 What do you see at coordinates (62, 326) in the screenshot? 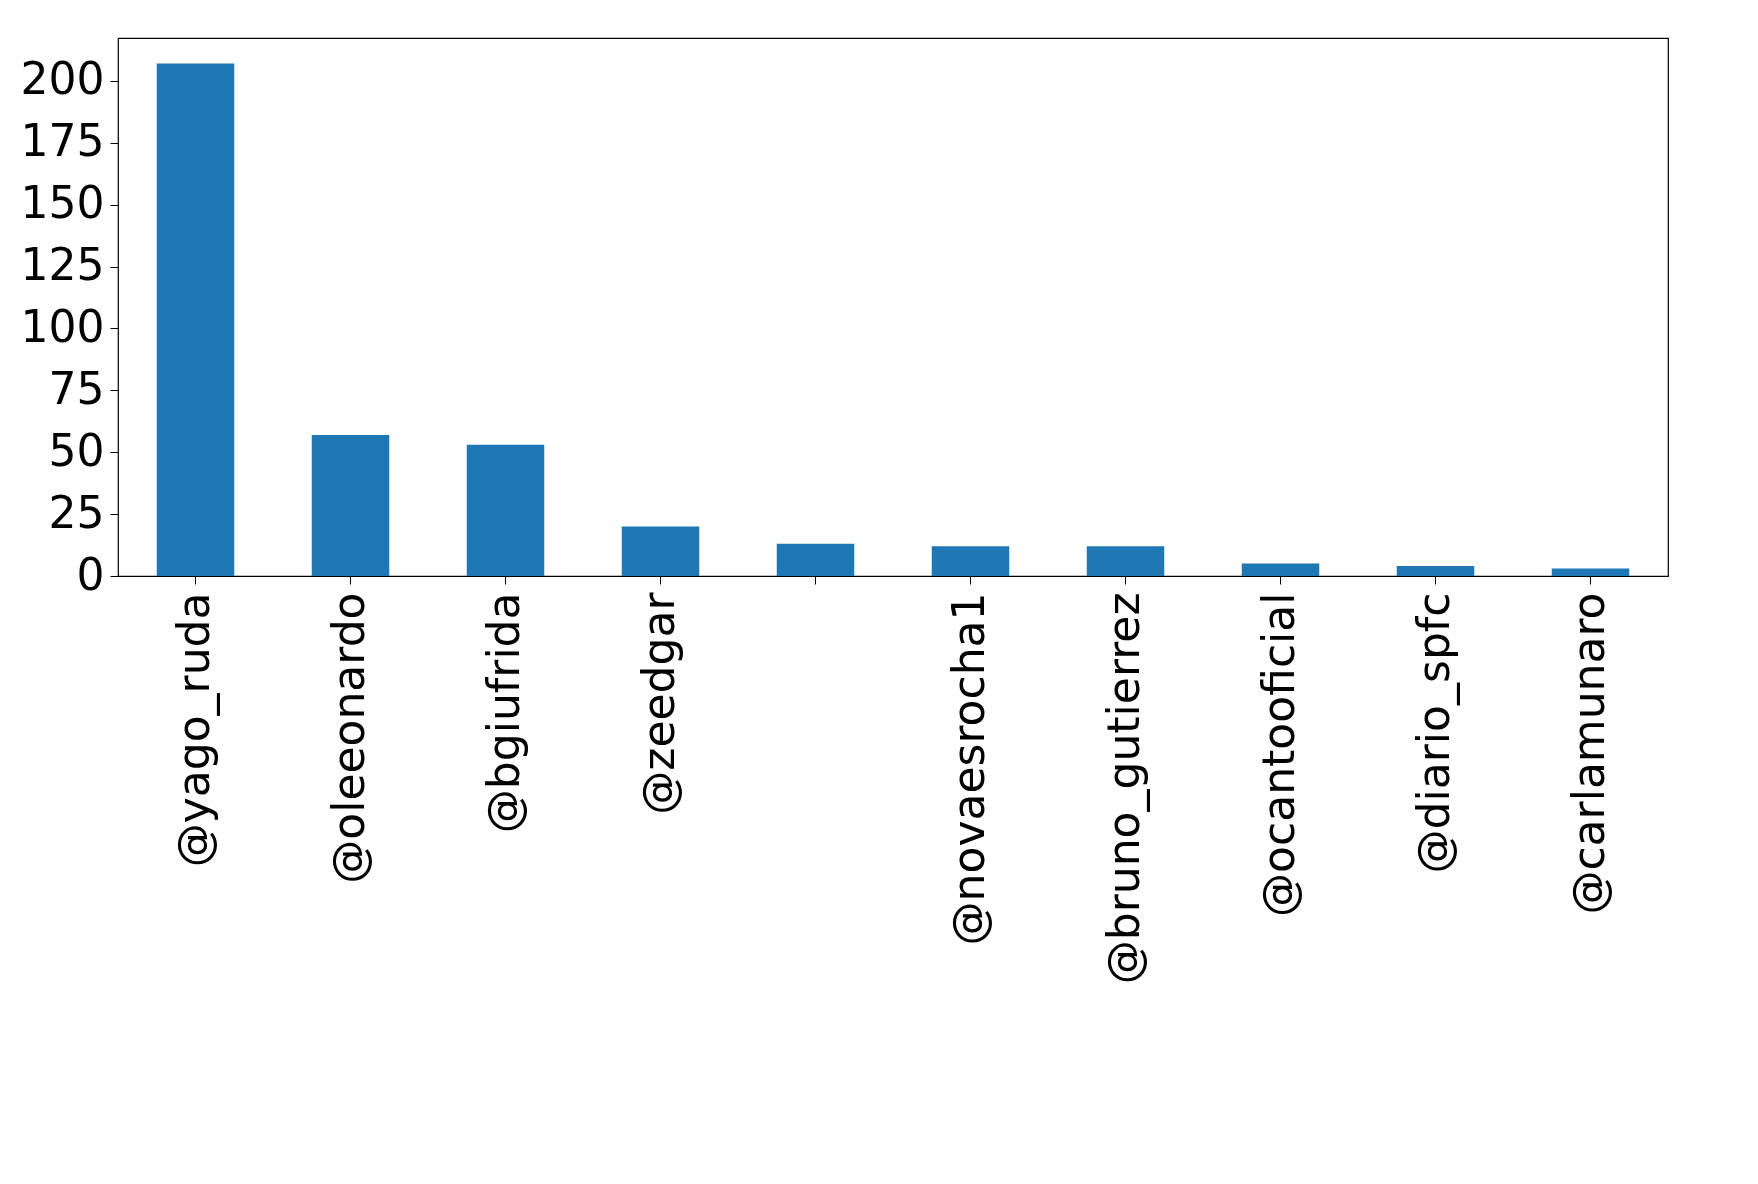
I see `y-tick-label: 100` at bounding box center [62, 326].